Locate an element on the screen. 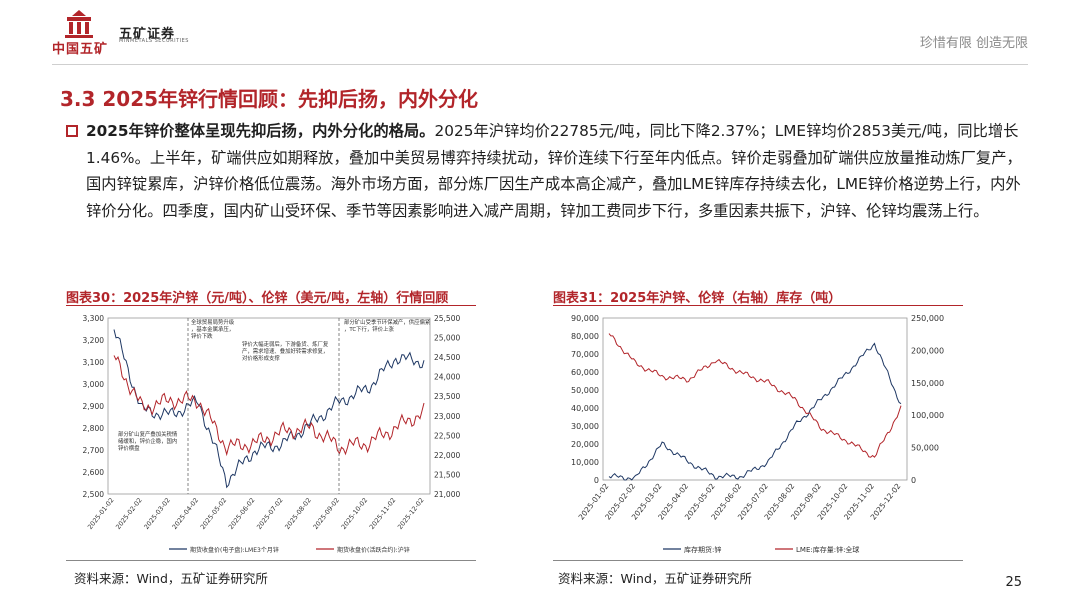  right-tick-label: 23,500 is located at coordinates (447, 396).